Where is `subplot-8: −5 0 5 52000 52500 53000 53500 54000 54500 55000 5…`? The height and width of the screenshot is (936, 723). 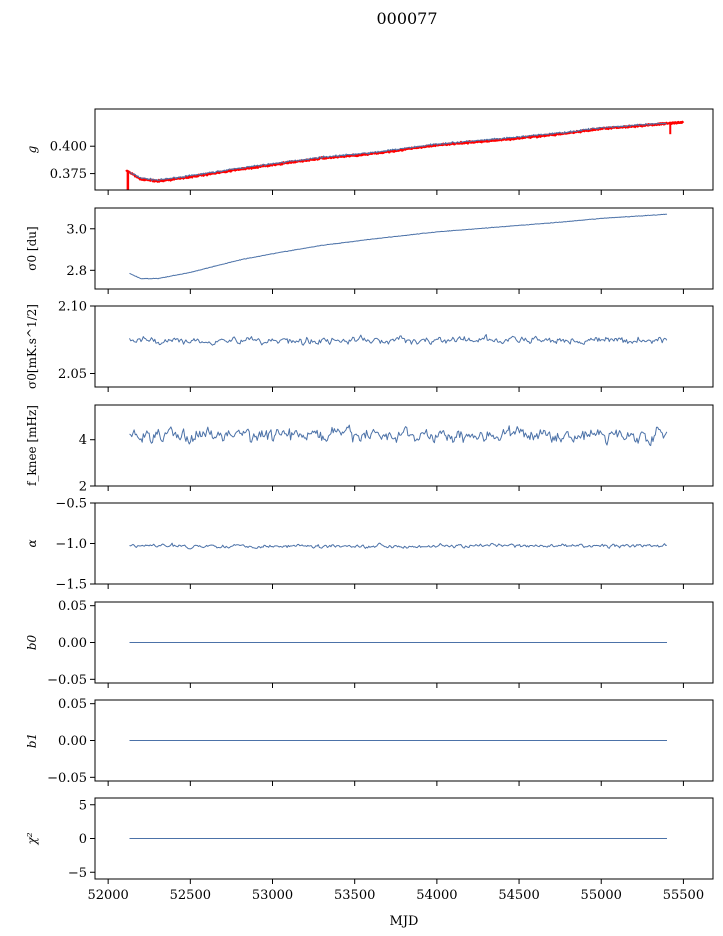
subplot-8: −5 0 5 52000 52500 53000 53500 54000 54500 55000 5… is located at coordinates (369, 850).